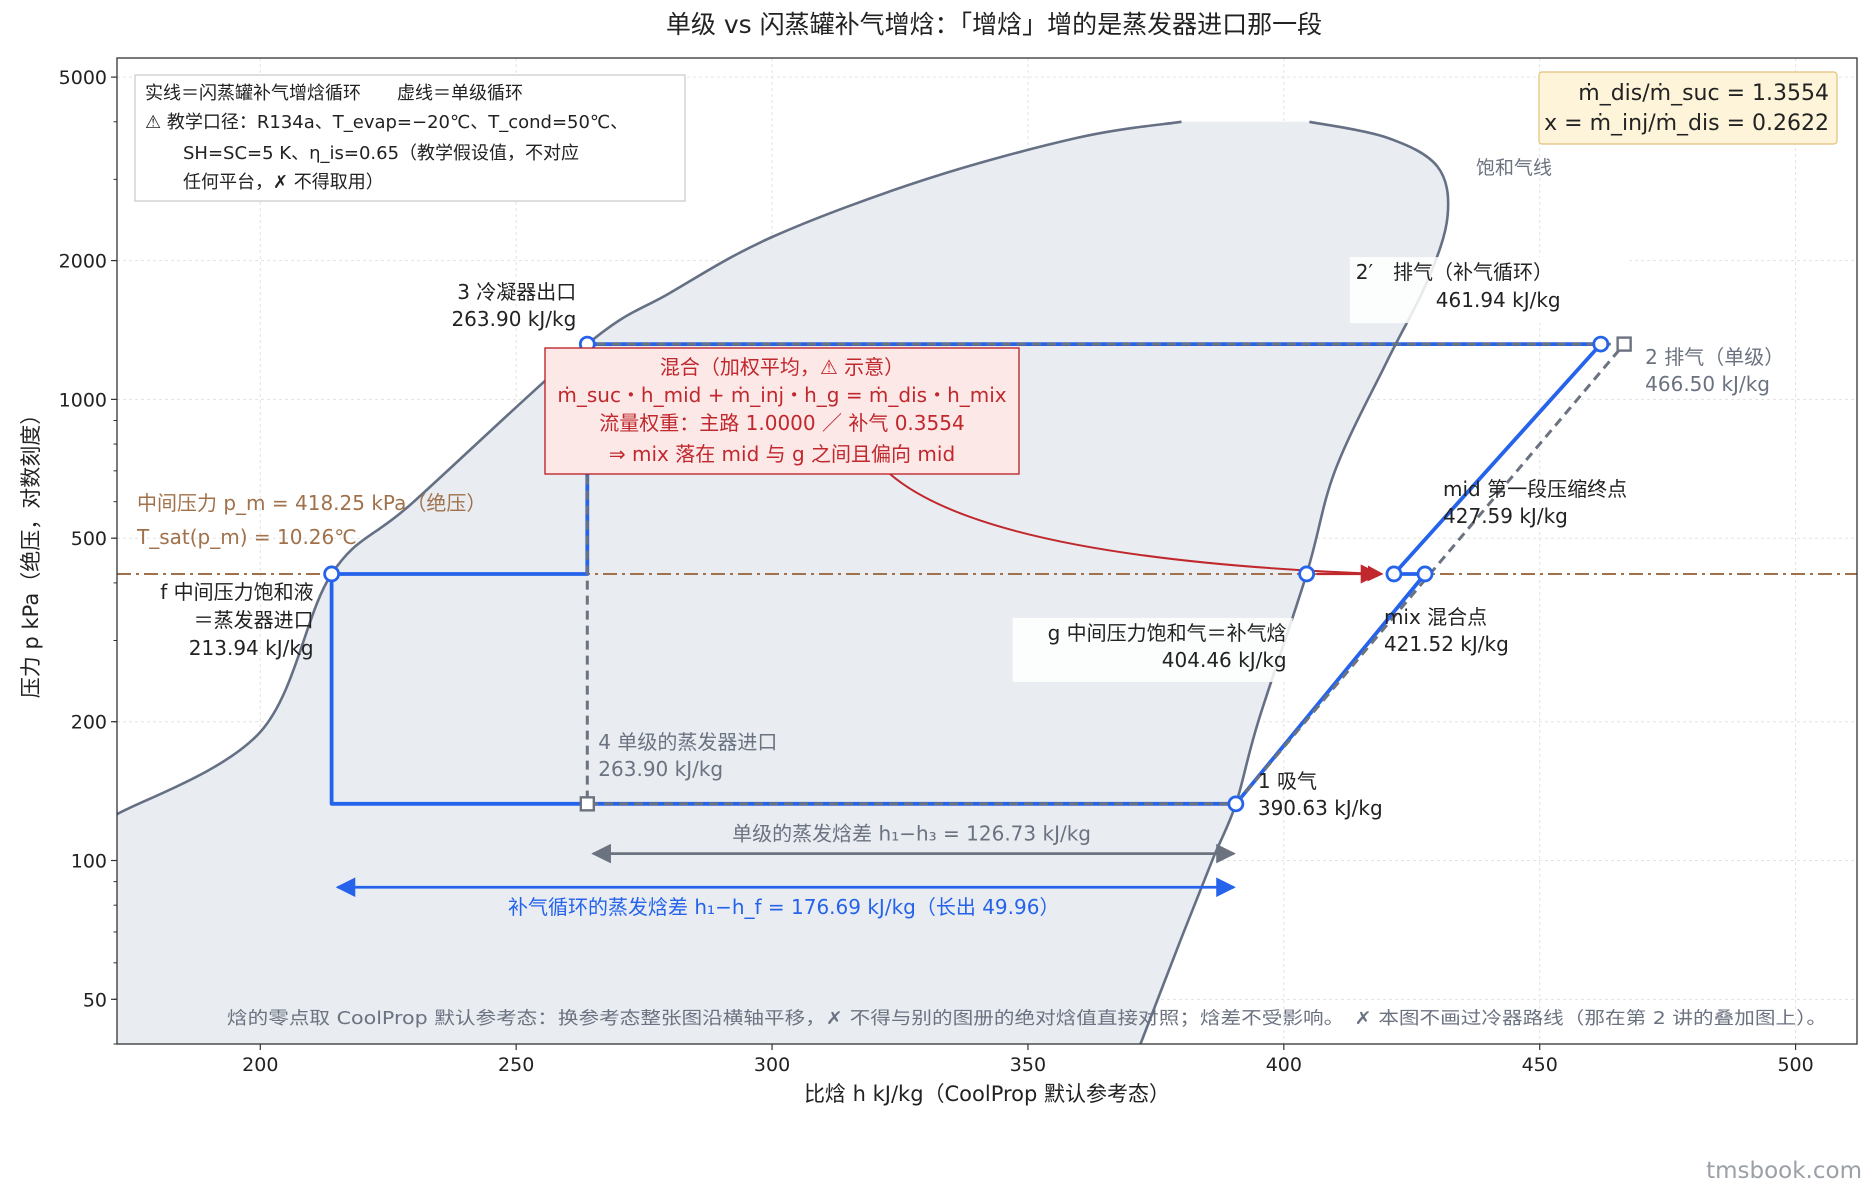  I want to click on label-bg-pg, so click(1152, 649).